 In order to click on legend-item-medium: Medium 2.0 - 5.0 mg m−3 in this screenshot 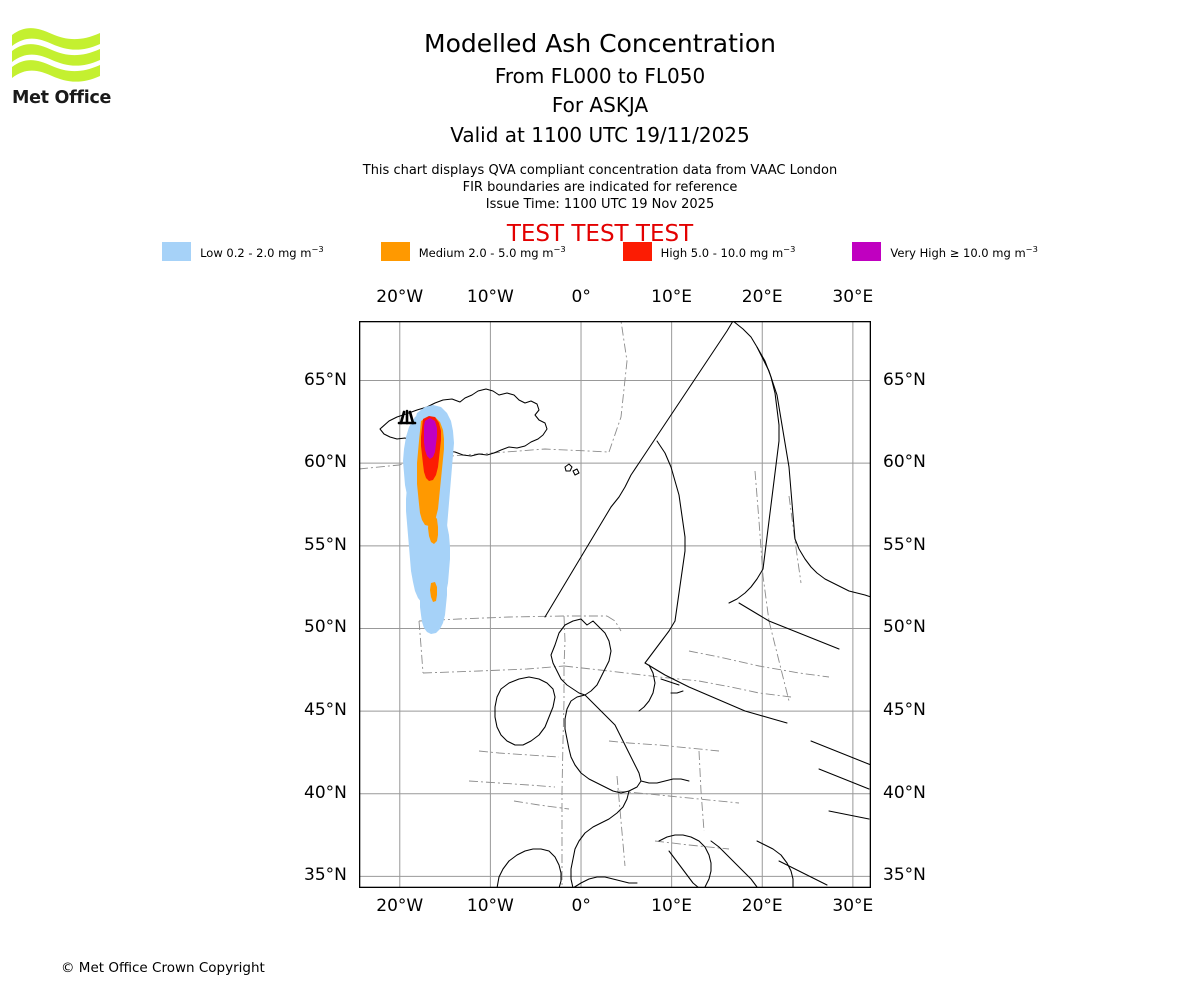, I will do `click(473, 251)`.